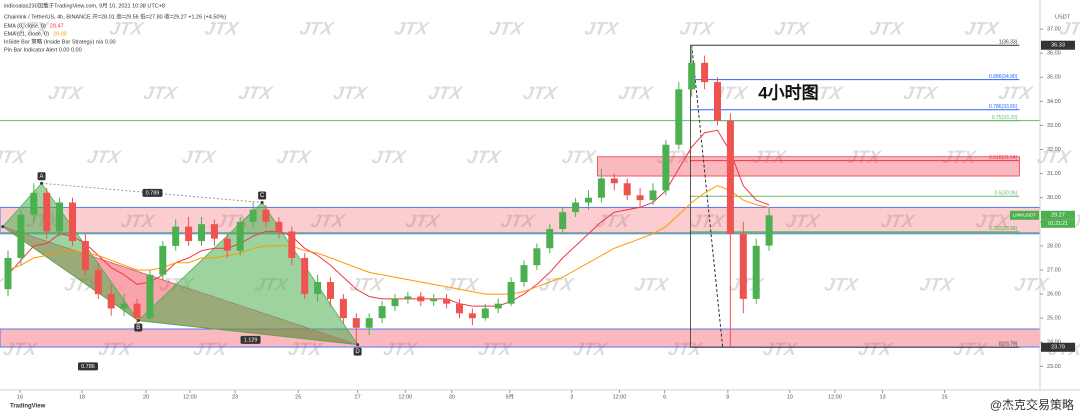 This screenshot has width=1080, height=414. Describe the element at coordinates (707, 196) in the screenshot. I see `measure-line` at that location.